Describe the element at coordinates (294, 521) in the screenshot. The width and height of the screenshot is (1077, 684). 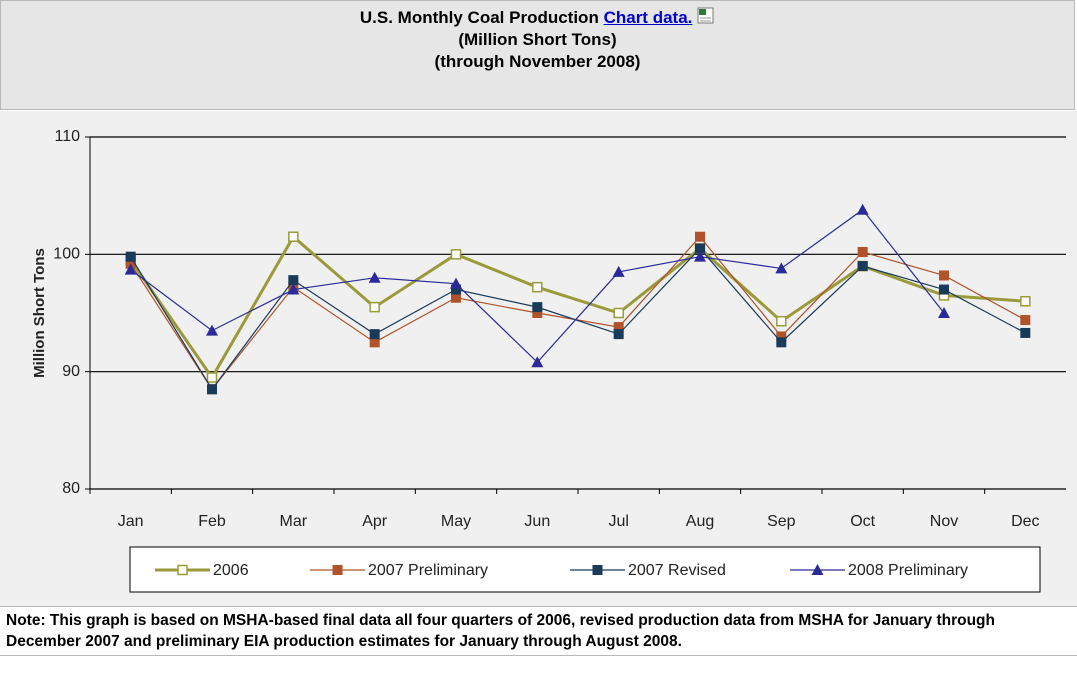
I see `x-tick-label: Mar` at that location.